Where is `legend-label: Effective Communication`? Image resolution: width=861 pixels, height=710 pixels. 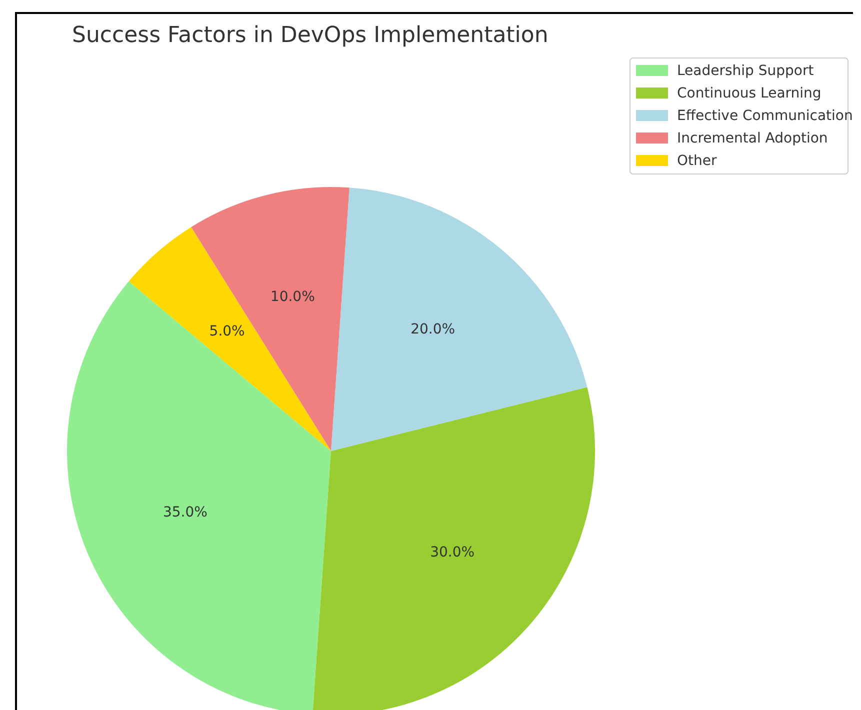
legend-label: Effective Communication is located at coordinates (765, 116).